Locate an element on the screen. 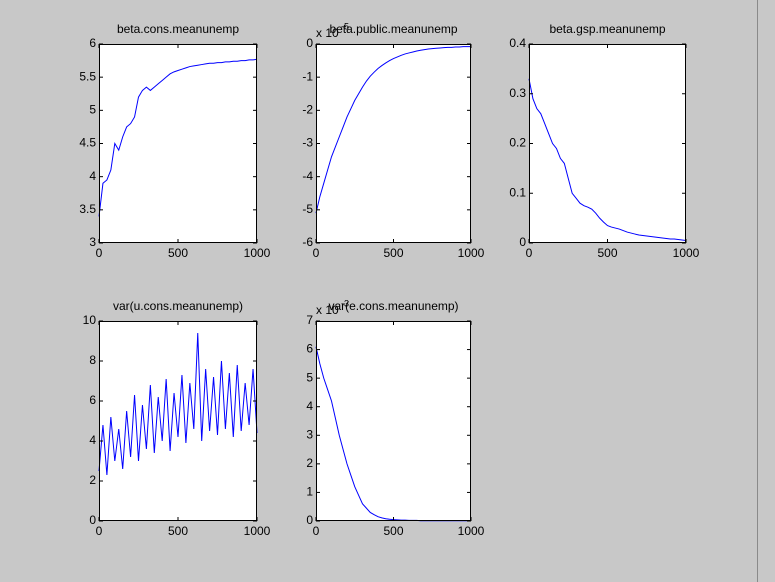 The image size is (775, 582). axes-title: var(u.cons.meanunemp) is located at coordinates (178, 306).